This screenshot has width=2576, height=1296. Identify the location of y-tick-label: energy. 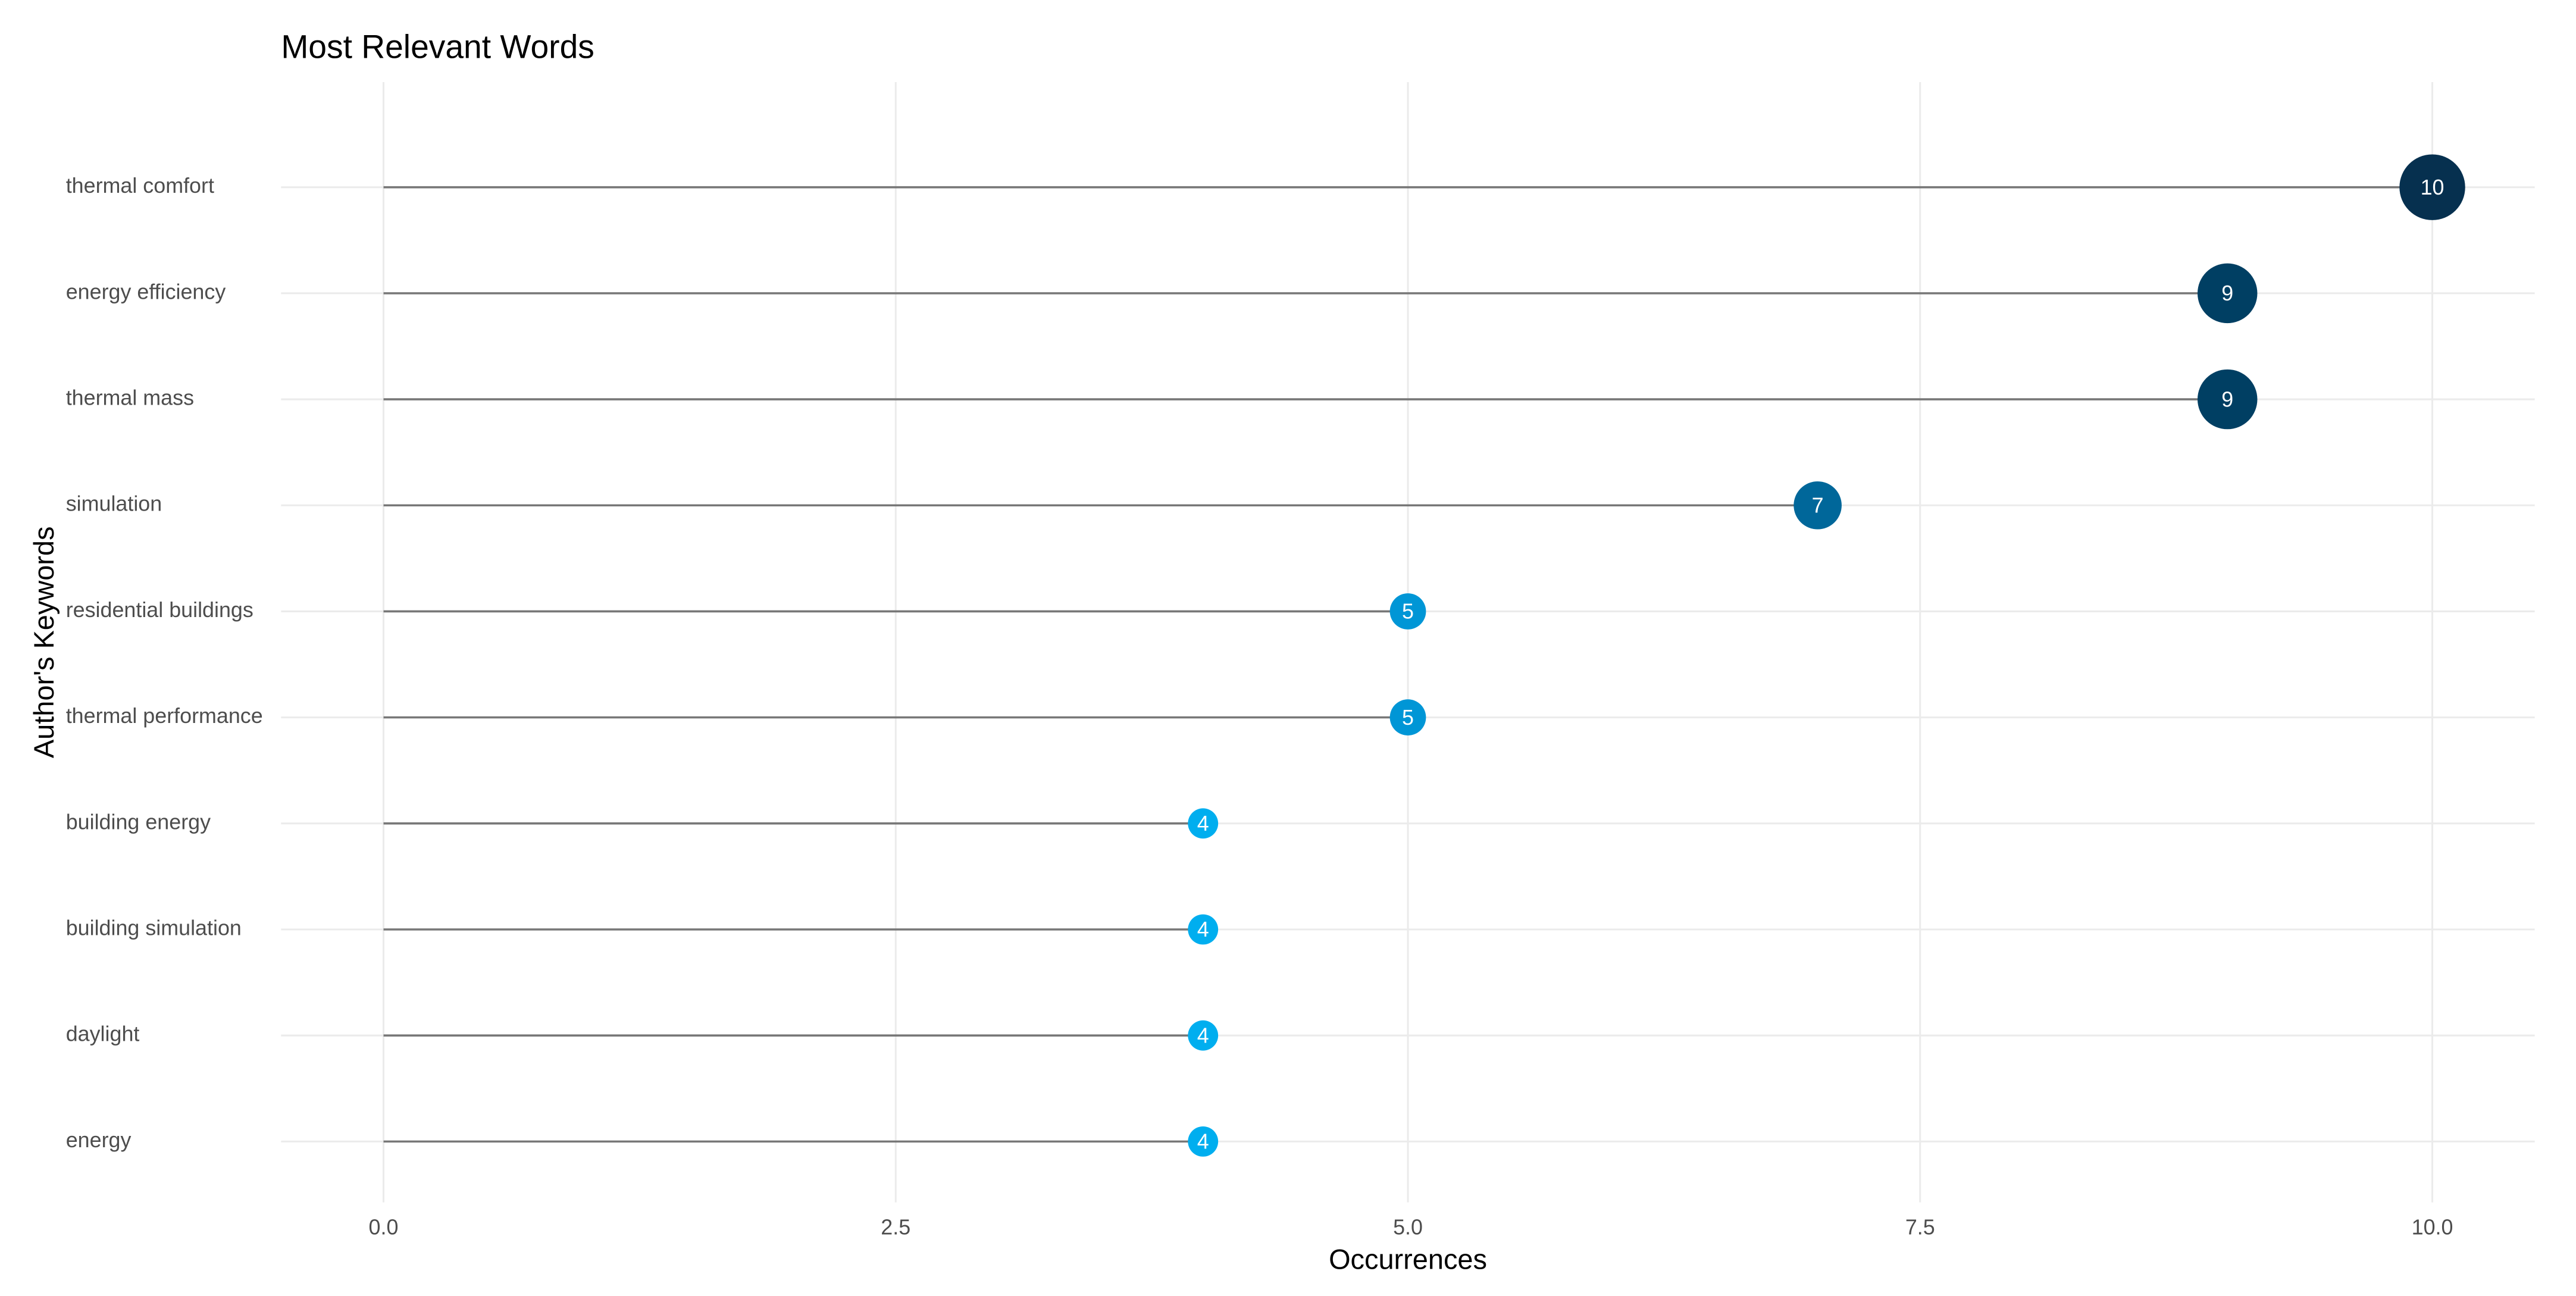
(99, 1140).